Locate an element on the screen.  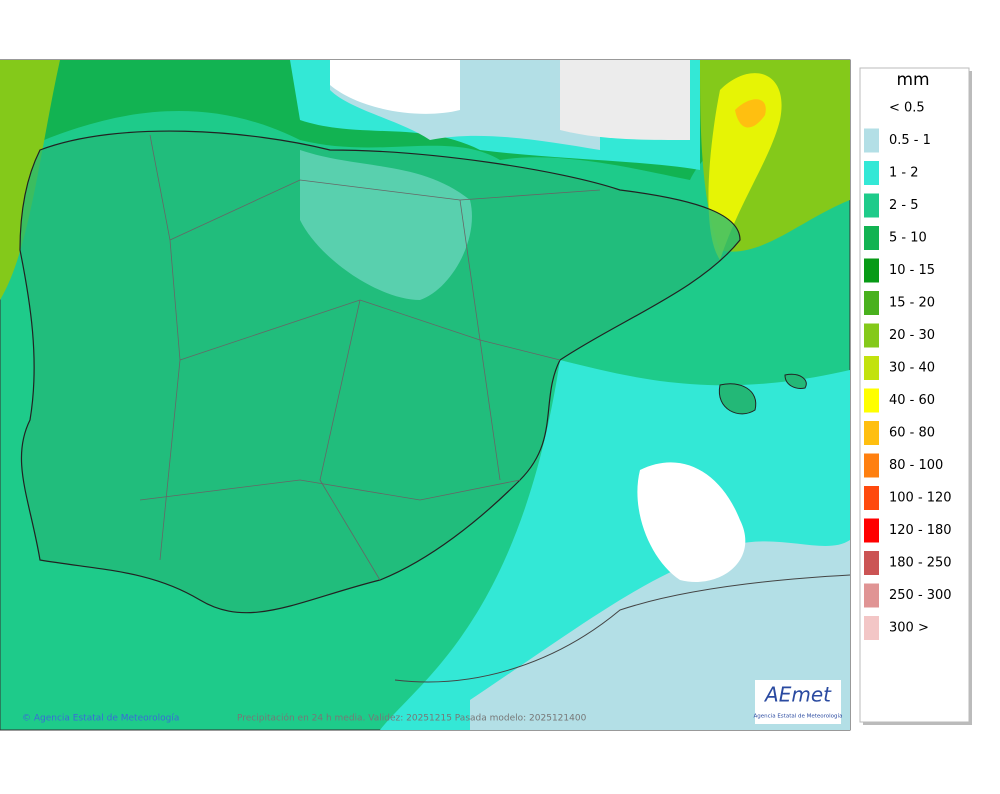
logo-name: AEmet is located at coordinates (797, 695).